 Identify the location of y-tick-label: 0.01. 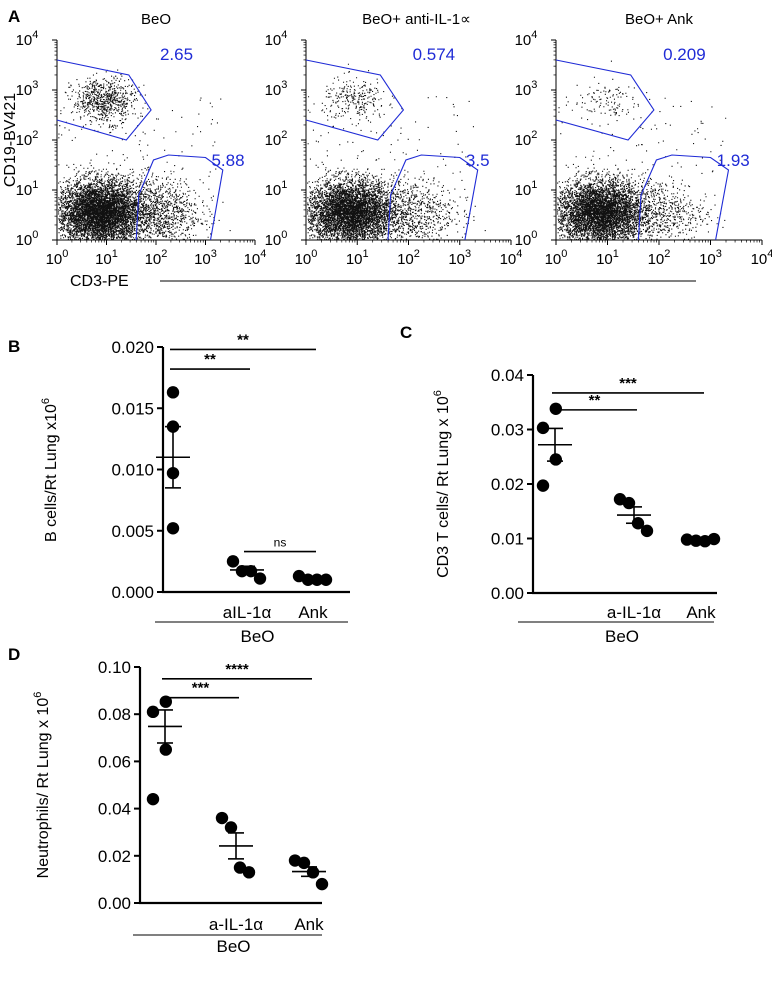
(507, 539).